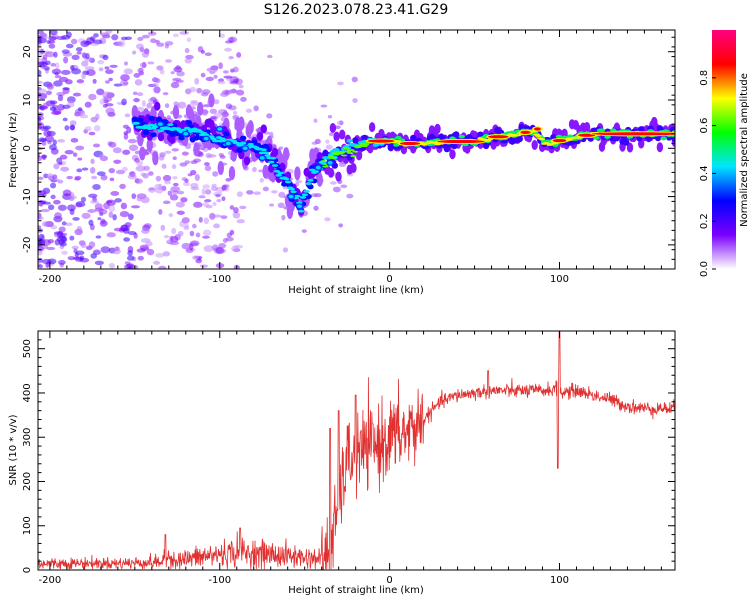  I want to click on y-tick-label: 20, so click(27, 51).